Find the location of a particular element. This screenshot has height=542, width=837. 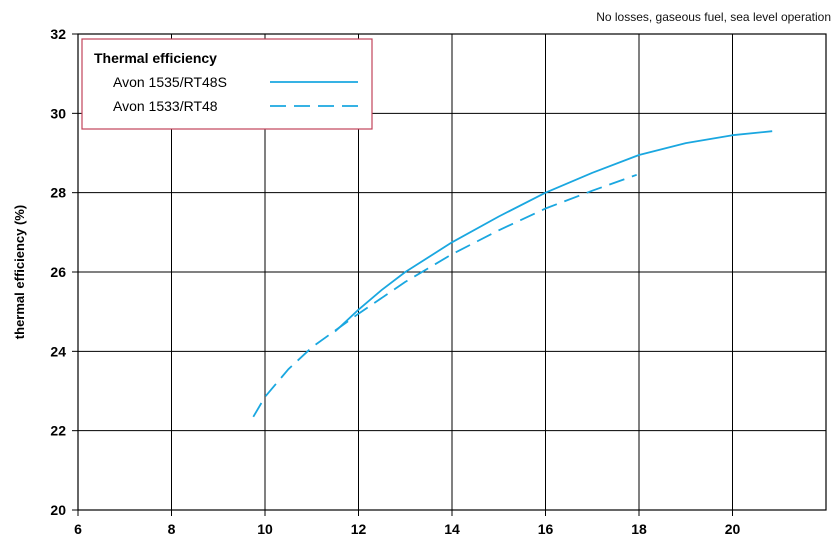

y-tick-label: 20 is located at coordinates (58, 510).